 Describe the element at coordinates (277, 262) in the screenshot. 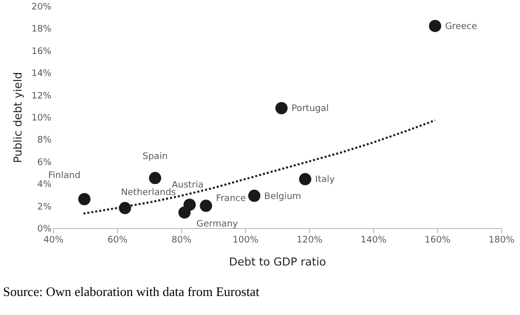

I see `x-axis-title: Debt to GDP ratio` at that location.